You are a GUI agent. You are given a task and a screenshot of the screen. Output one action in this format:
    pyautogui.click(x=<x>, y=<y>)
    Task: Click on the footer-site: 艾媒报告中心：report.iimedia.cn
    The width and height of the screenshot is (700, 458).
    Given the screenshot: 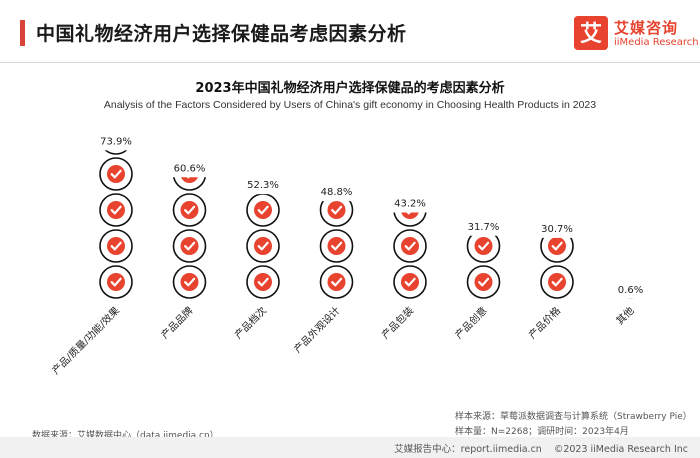 What is the action you would take?
    pyautogui.click(x=468, y=449)
    